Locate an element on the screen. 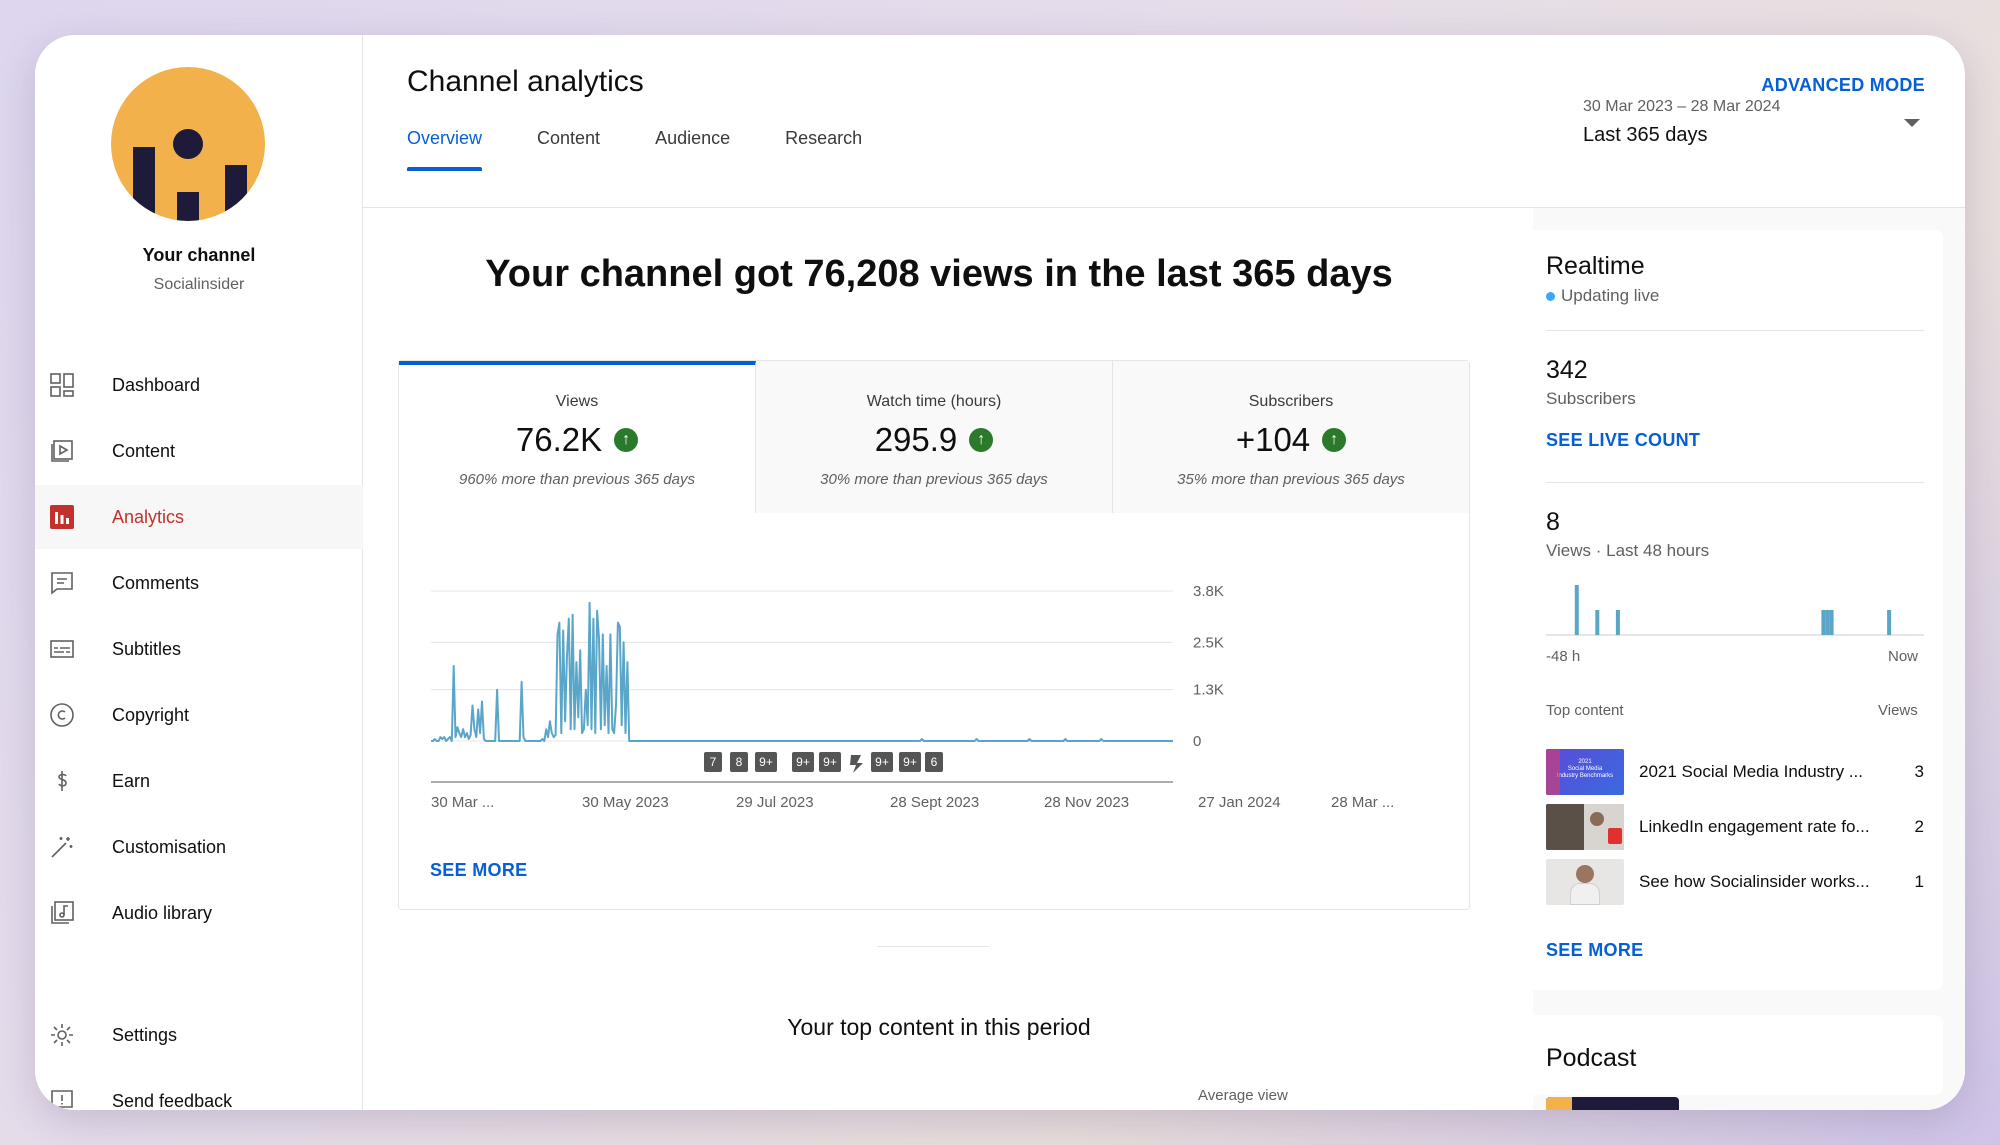  y-tick-label: 3.8K is located at coordinates (1208, 591).